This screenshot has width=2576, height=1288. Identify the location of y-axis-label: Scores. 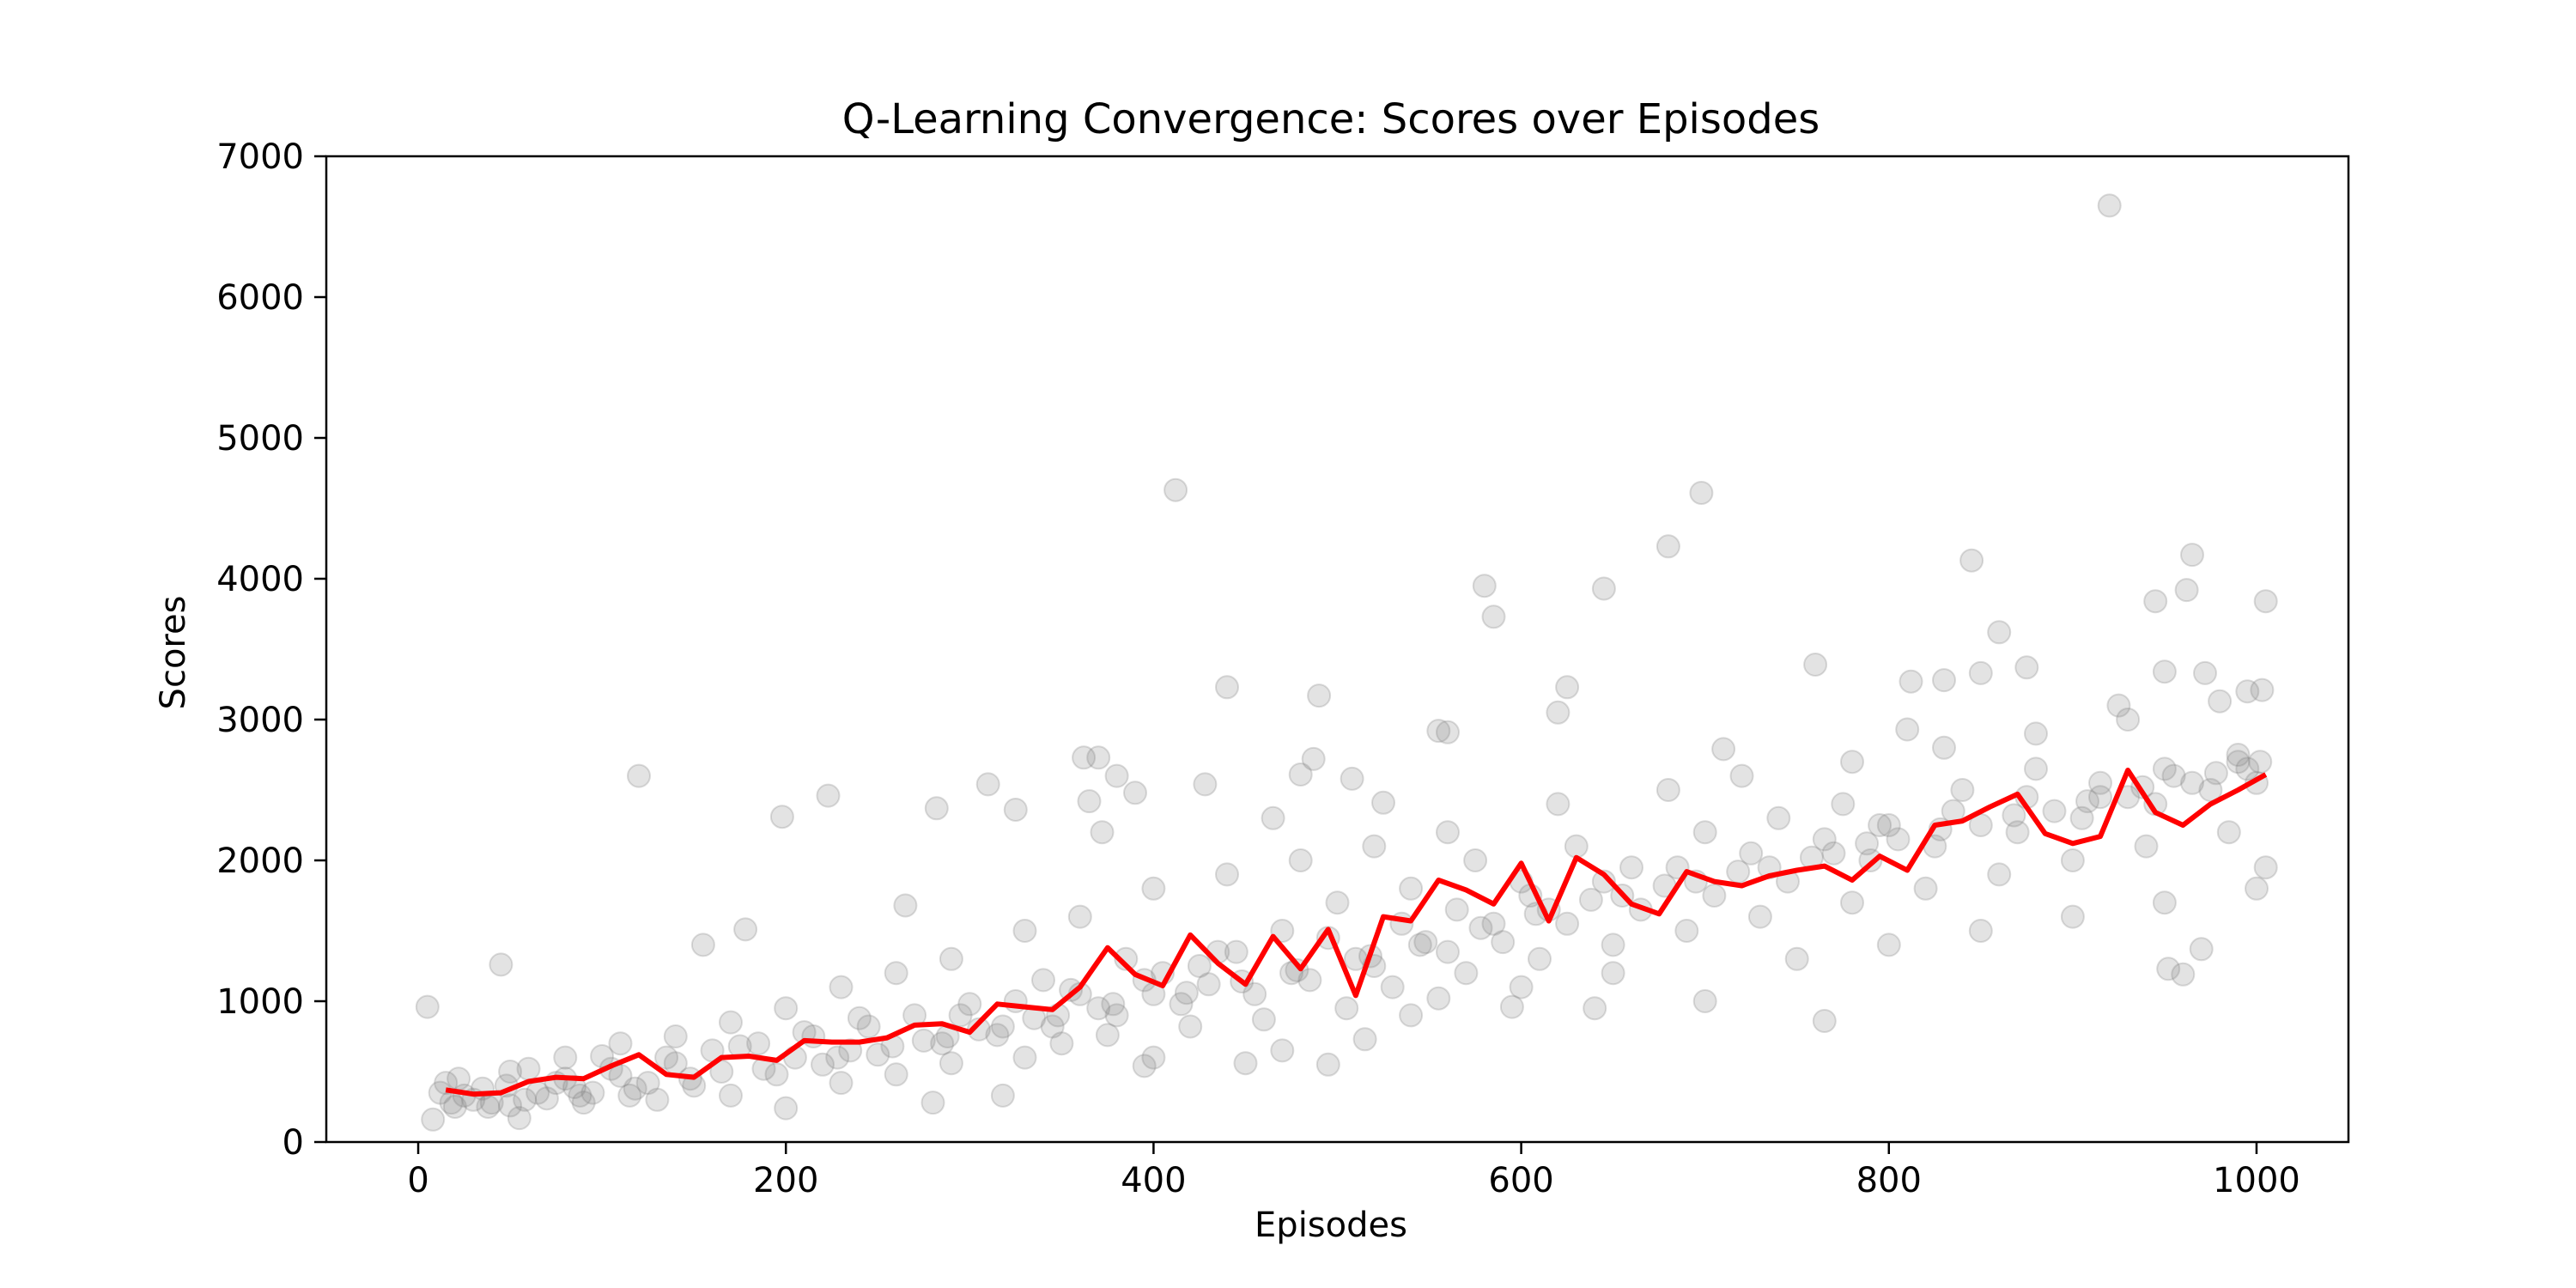
(174, 653).